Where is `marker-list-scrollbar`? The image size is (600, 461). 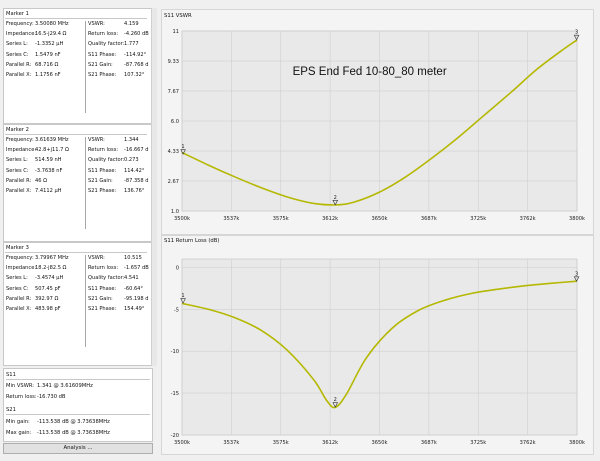 marker-list-scrollbar is located at coordinates (154, 187).